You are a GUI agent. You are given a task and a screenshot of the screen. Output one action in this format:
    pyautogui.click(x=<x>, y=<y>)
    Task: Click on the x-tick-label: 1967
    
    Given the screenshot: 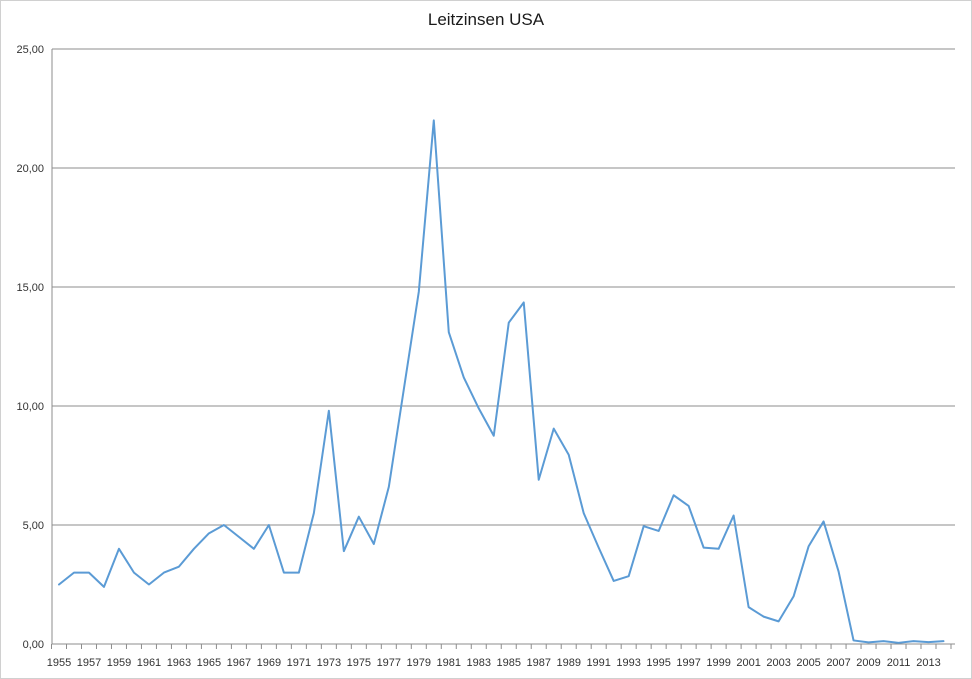 What is the action you would take?
    pyautogui.click(x=239, y=663)
    